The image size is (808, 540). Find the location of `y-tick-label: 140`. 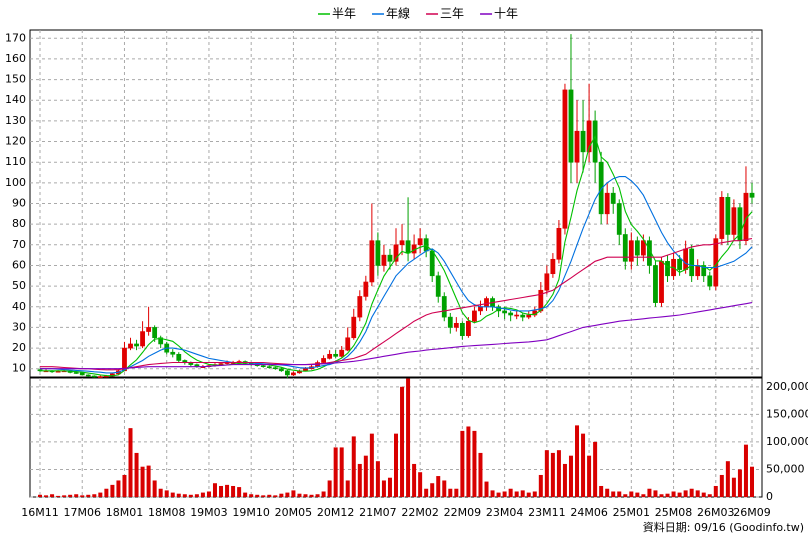

y-tick-label: 140 is located at coordinates (15, 99).